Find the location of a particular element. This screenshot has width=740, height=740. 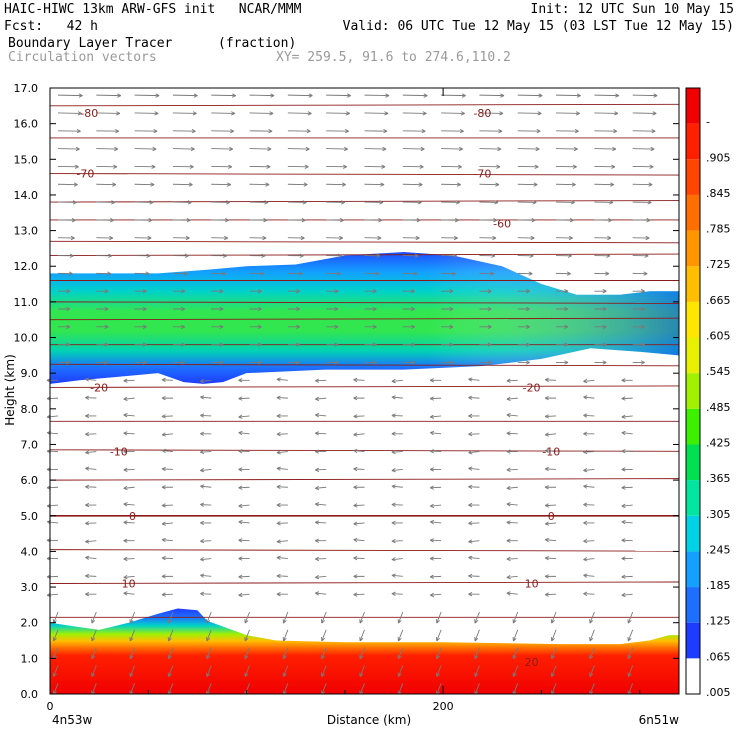

y-tick-label: 6.0 is located at coordinates (30, 480).